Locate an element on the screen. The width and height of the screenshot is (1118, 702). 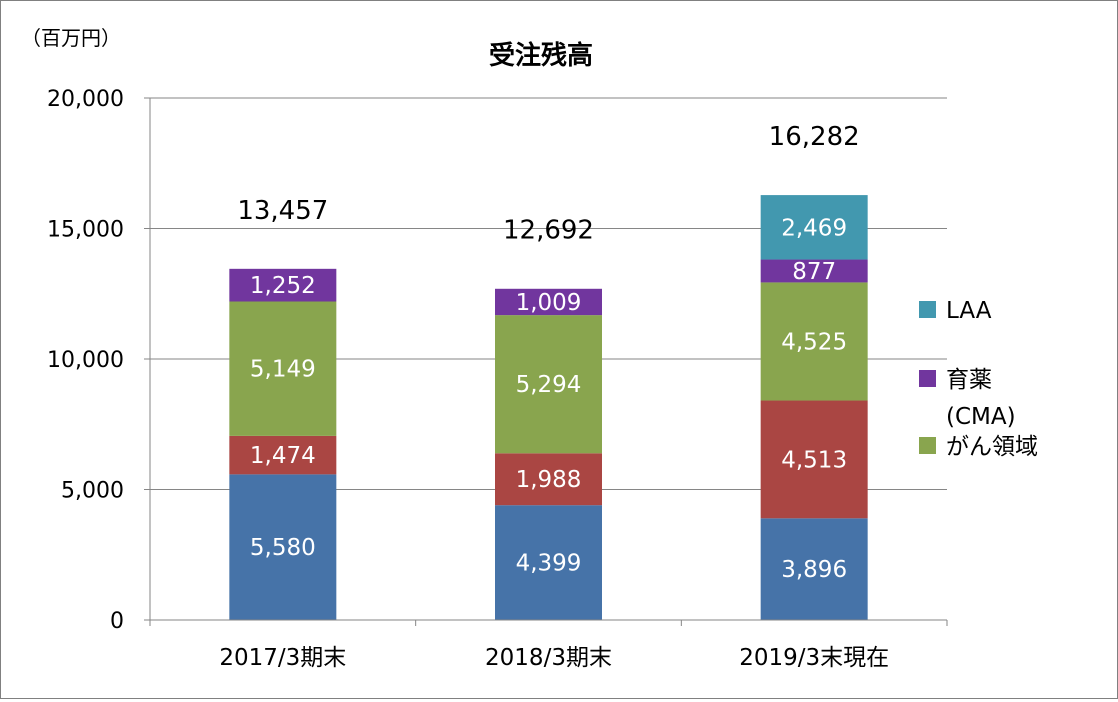
y-tick-label: 15,000 is located at coordinates (85, 230).